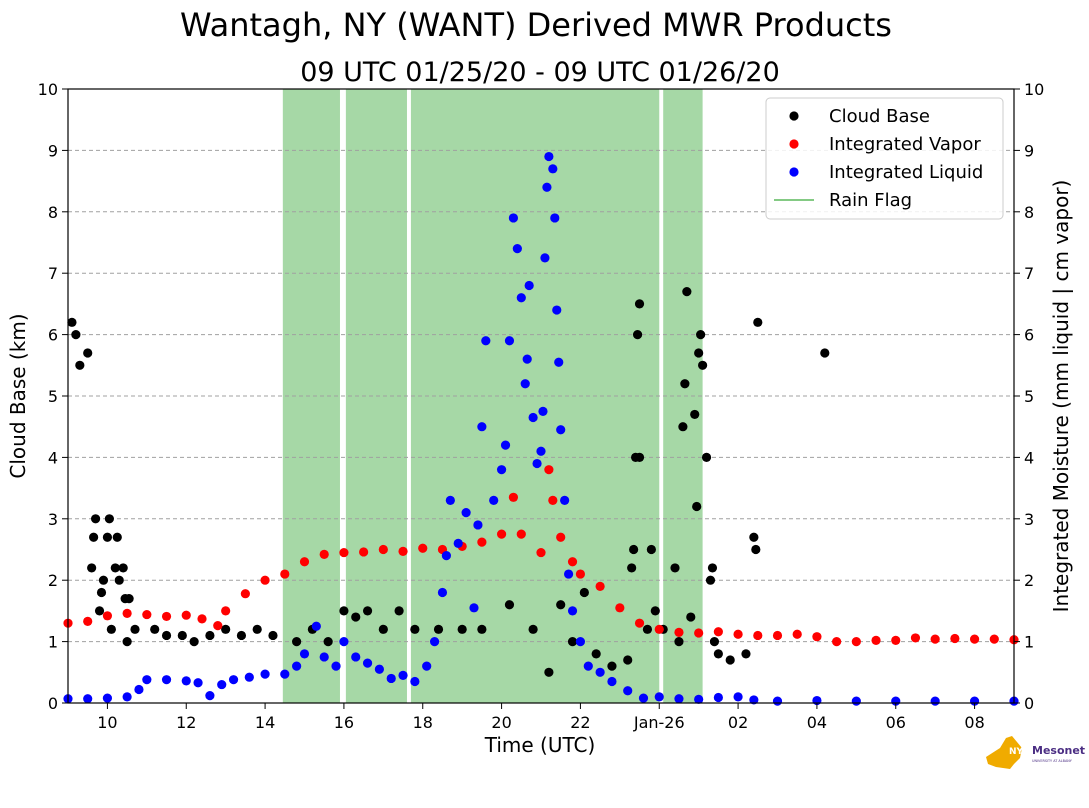 Image resolution: width=1089 pixels, height=808 pixels. I want to click on logo-subtext: UNIVERSITY AT ALBANY, so click(1052, 761).